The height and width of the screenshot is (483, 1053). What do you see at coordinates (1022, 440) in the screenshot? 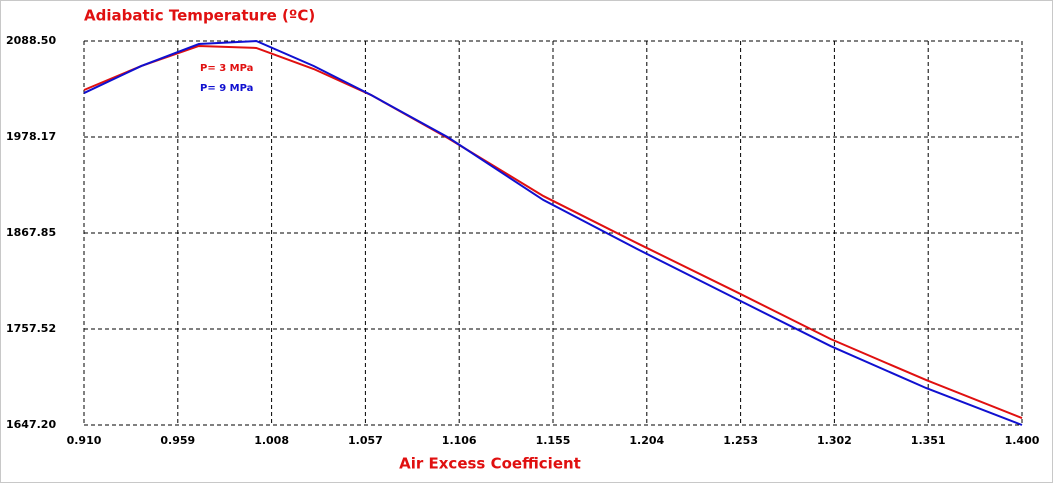
I see `x-tick-label: 1.400` at bounding box center [1022, 440].